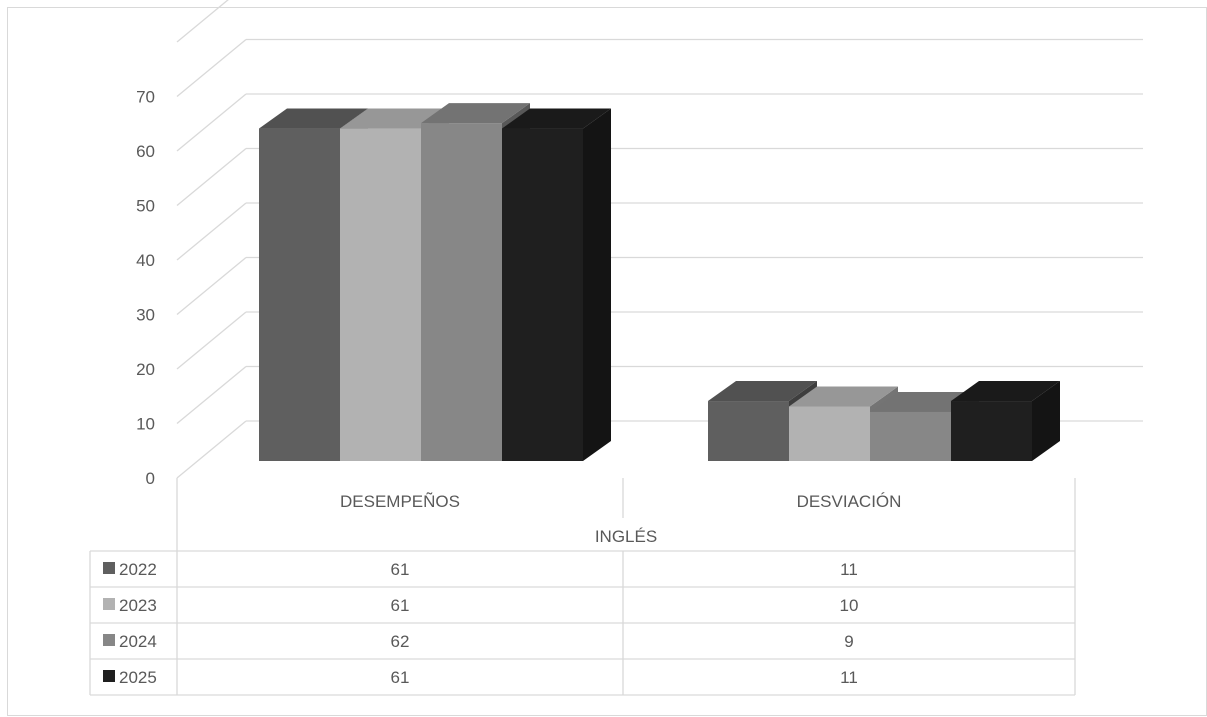 This screenshot has height=717, width=1207. Describe the element at coordinates (849, 501) in the screenshot. I see `category-label-desviacion: DESVIACIÓN` at that location.